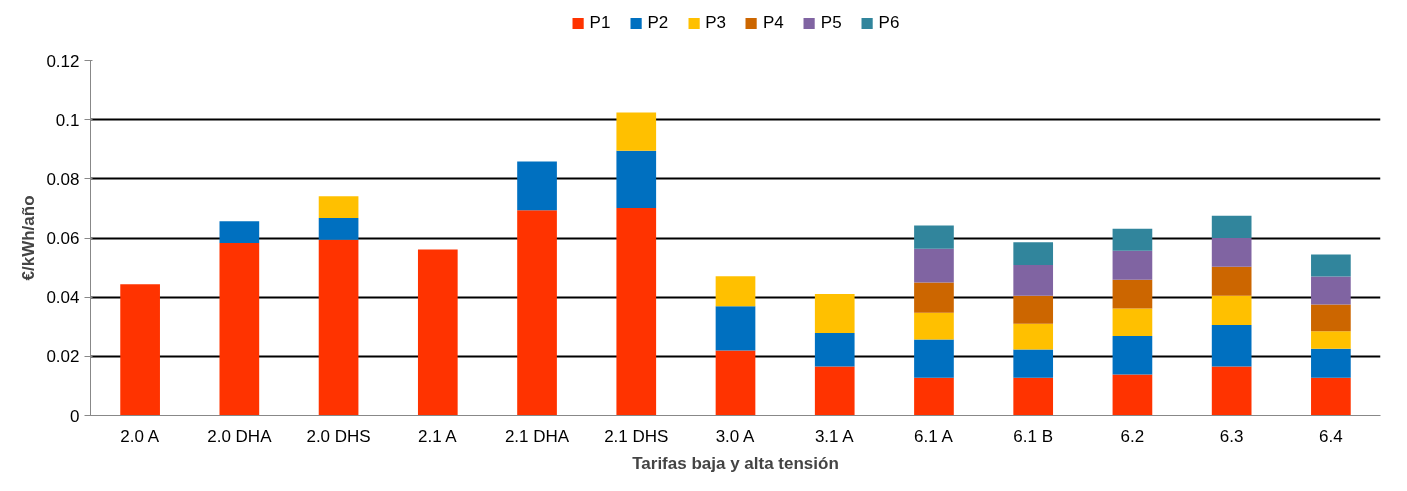 Image resolution: width=1407 pixels, height=491 pixels. Describe the element at coordinates (1033, 436) in the screenshot. I see `x-tick-label: 6.1 B` at that location.